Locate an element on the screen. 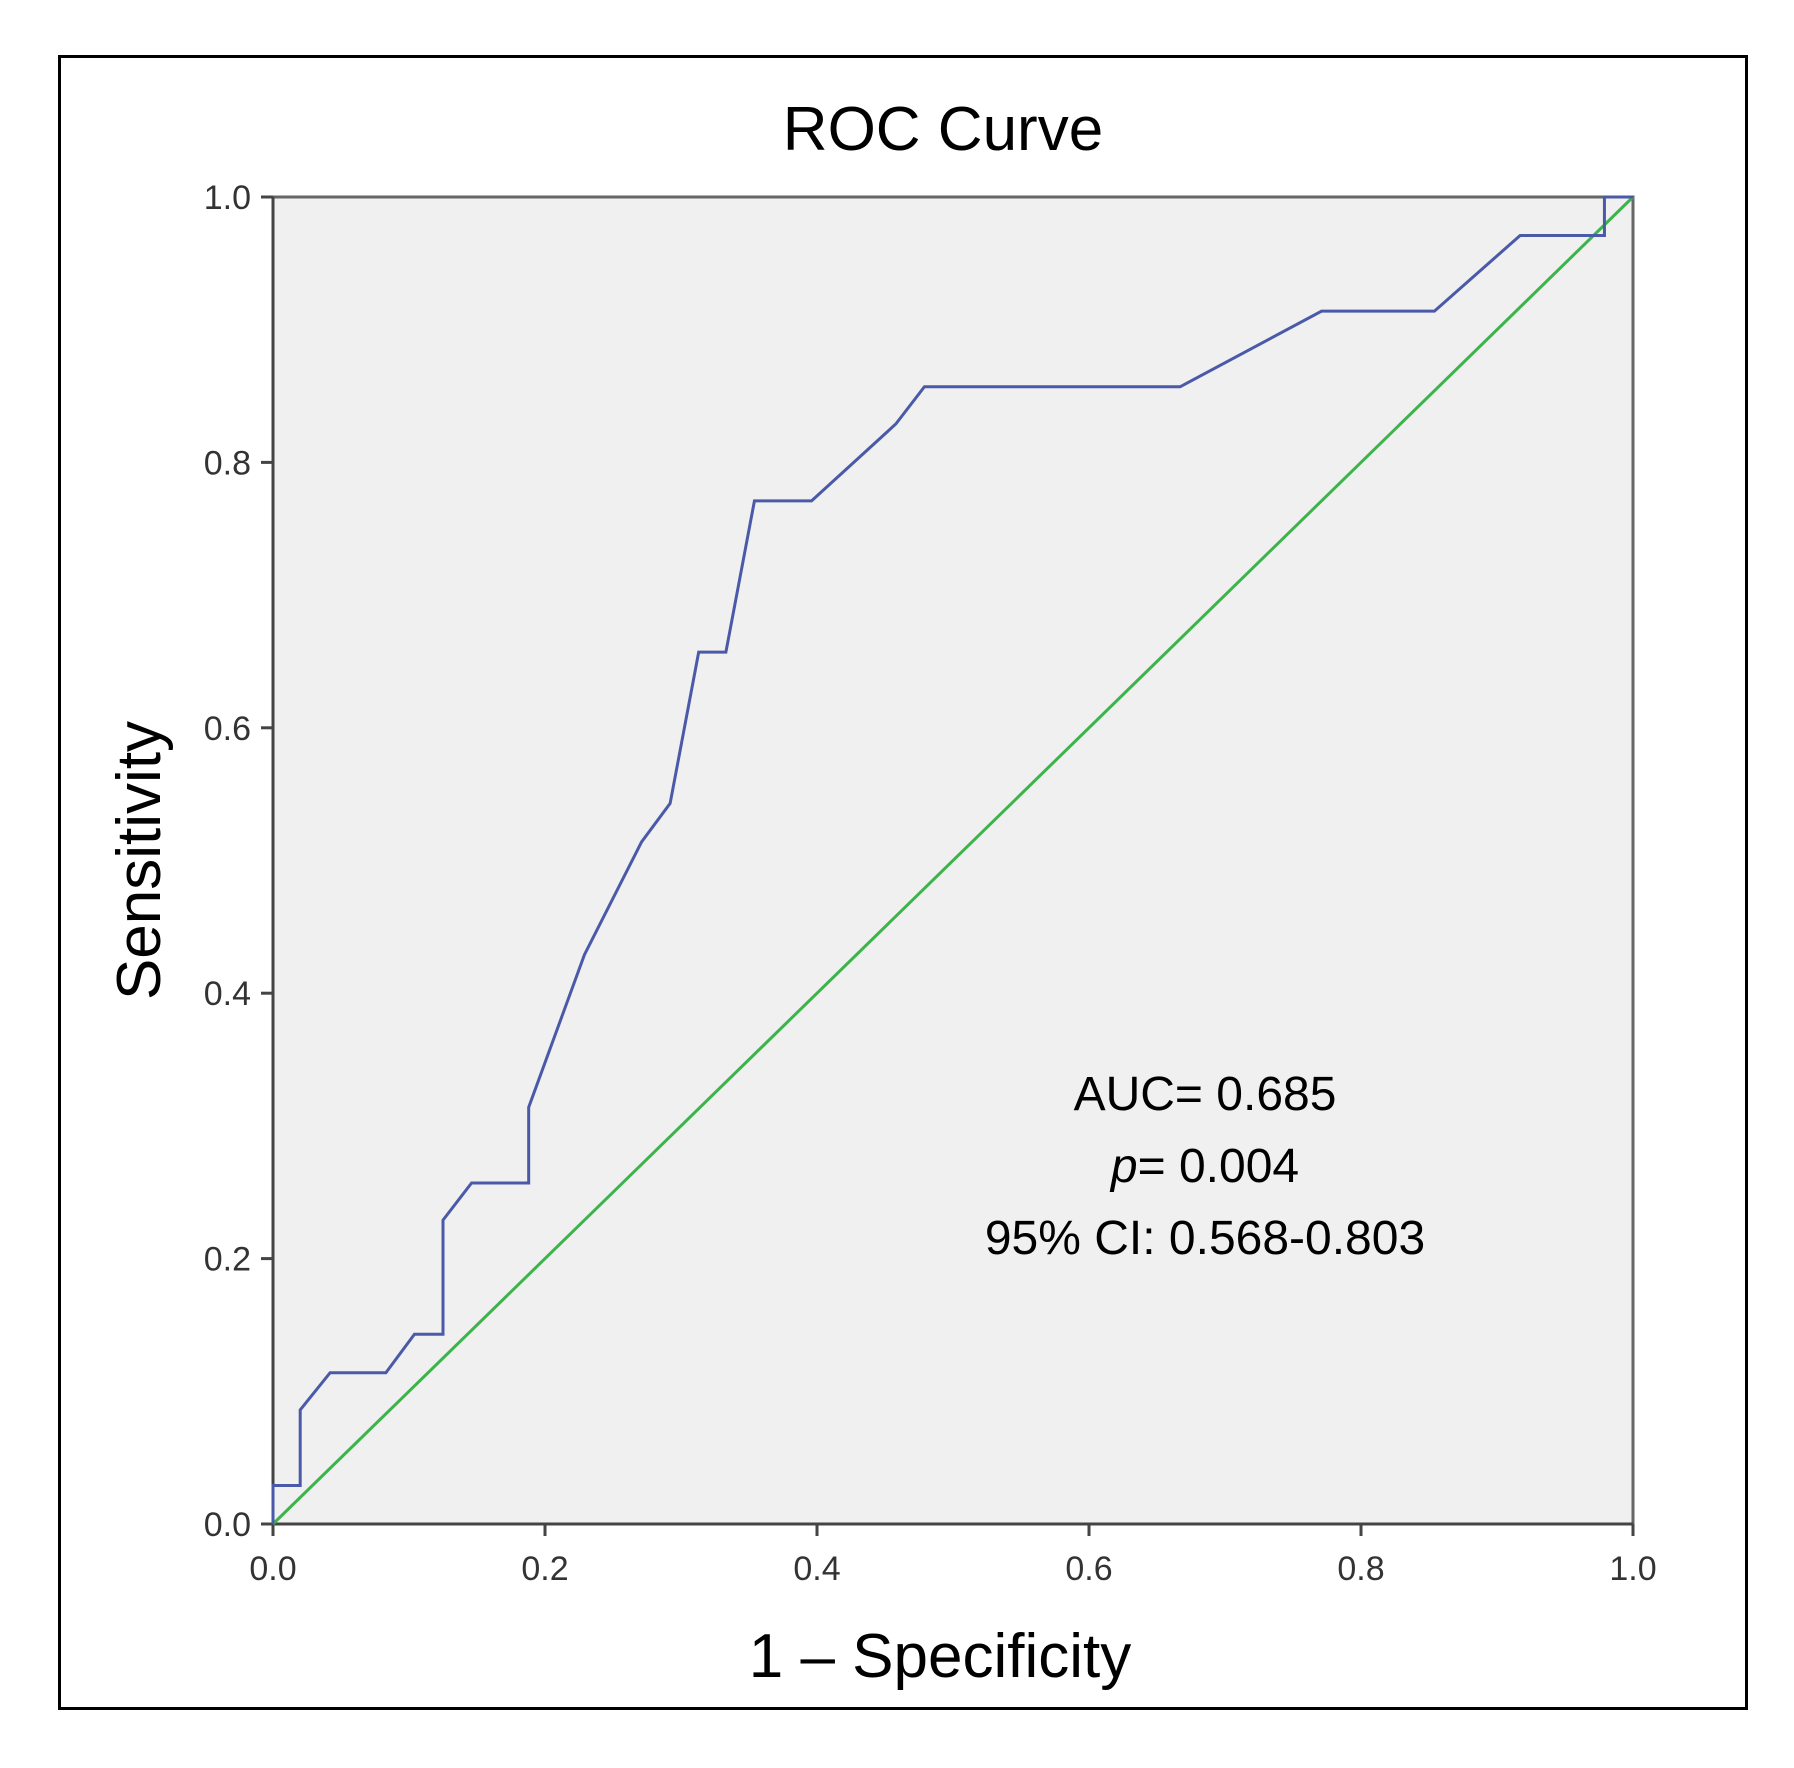  p-value-annotation: p= 0.004 is located at coordinates (1204, 1166).